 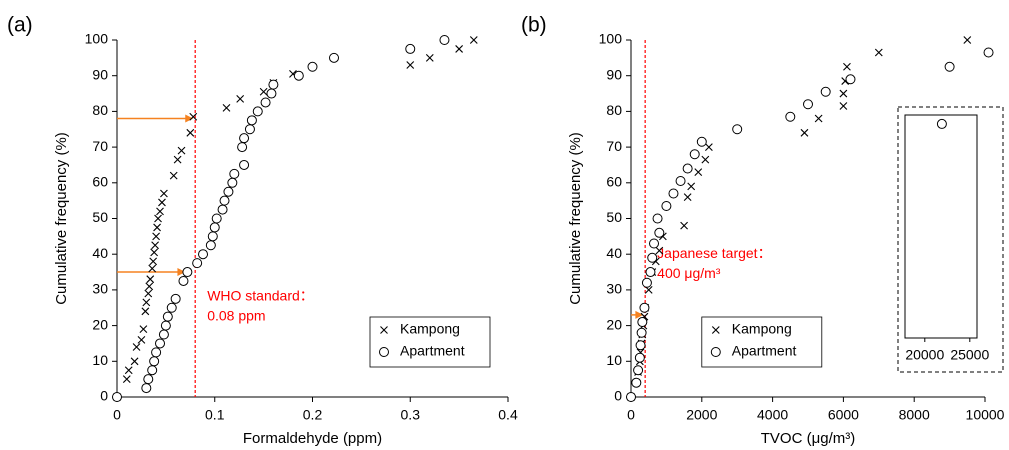 What do you see at coordinates (313, 415) in the screenshot?
I see `x-tick-label: 0.2` at bounding box center [313, 415].